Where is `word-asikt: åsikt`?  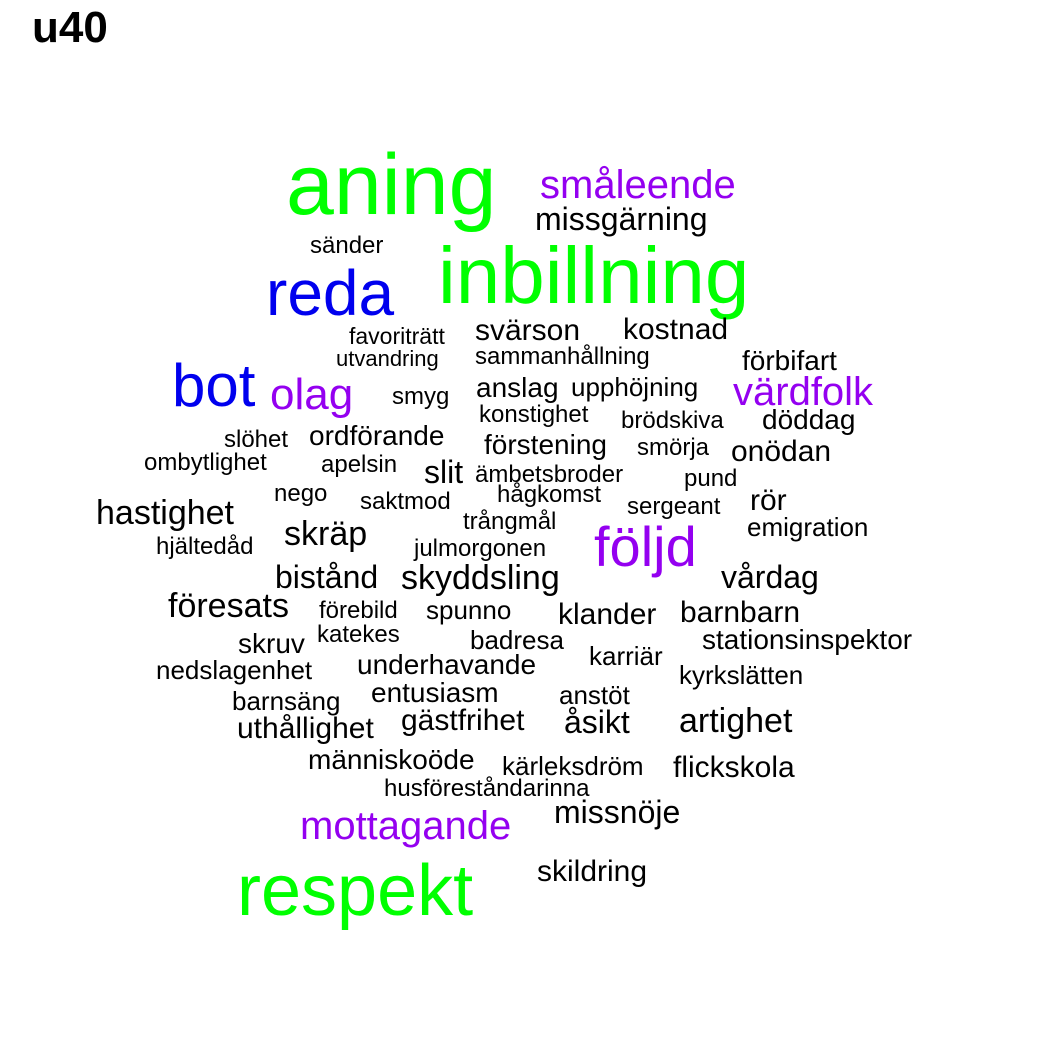 word-asikt: åsikt is located at coordinates (597, 722).